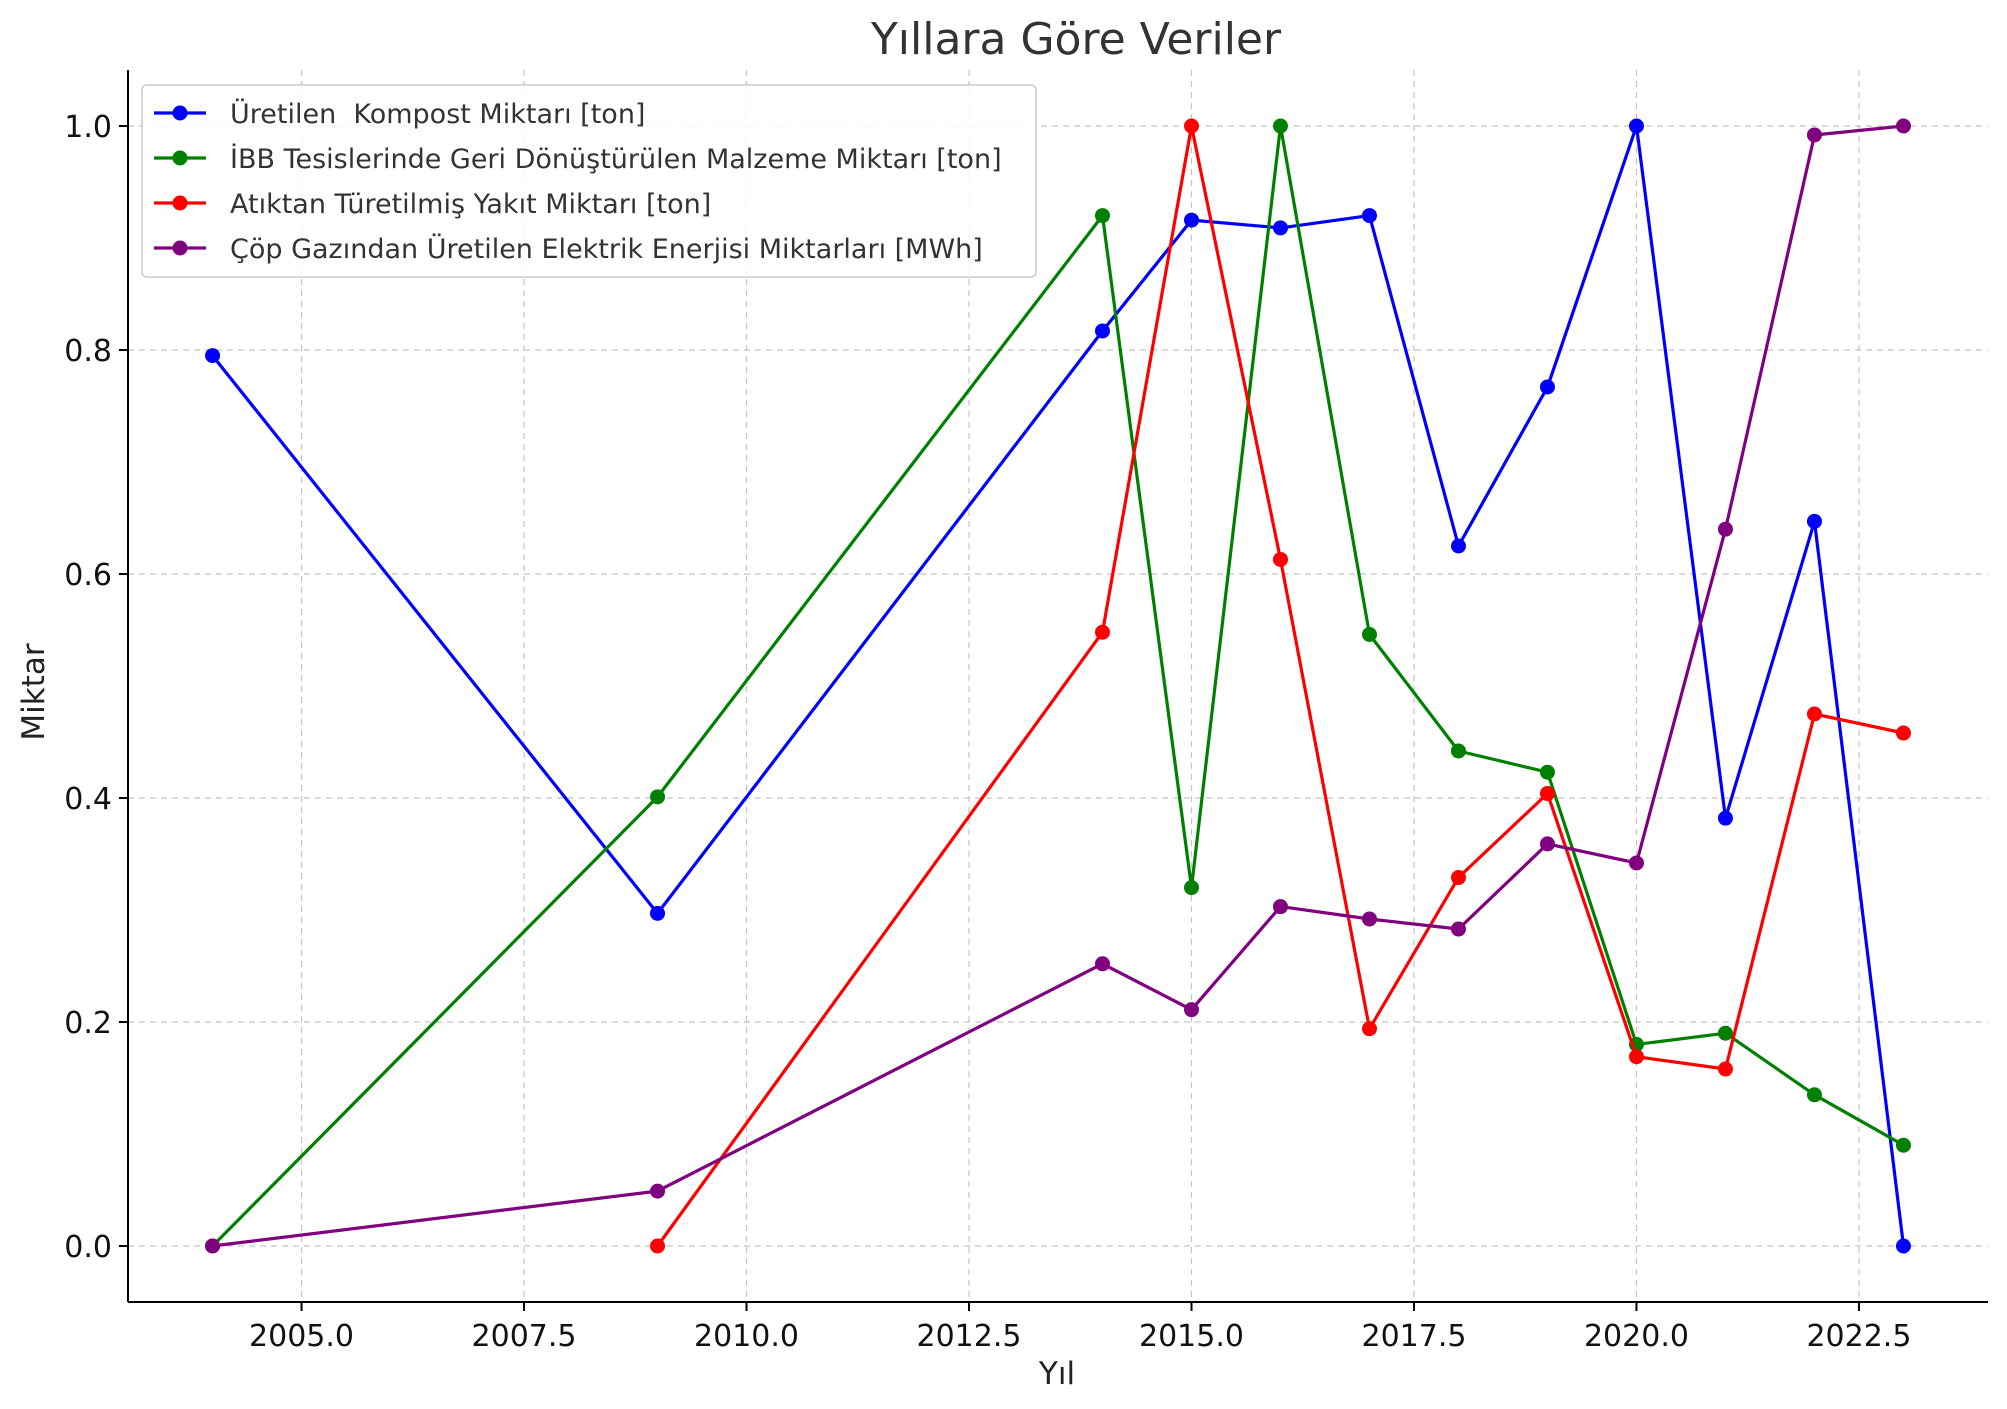  What do you see at coordinates (34, 691) in the screenshot?
I see `y-axis-label: Miktar` at bounding box center [34, 691].